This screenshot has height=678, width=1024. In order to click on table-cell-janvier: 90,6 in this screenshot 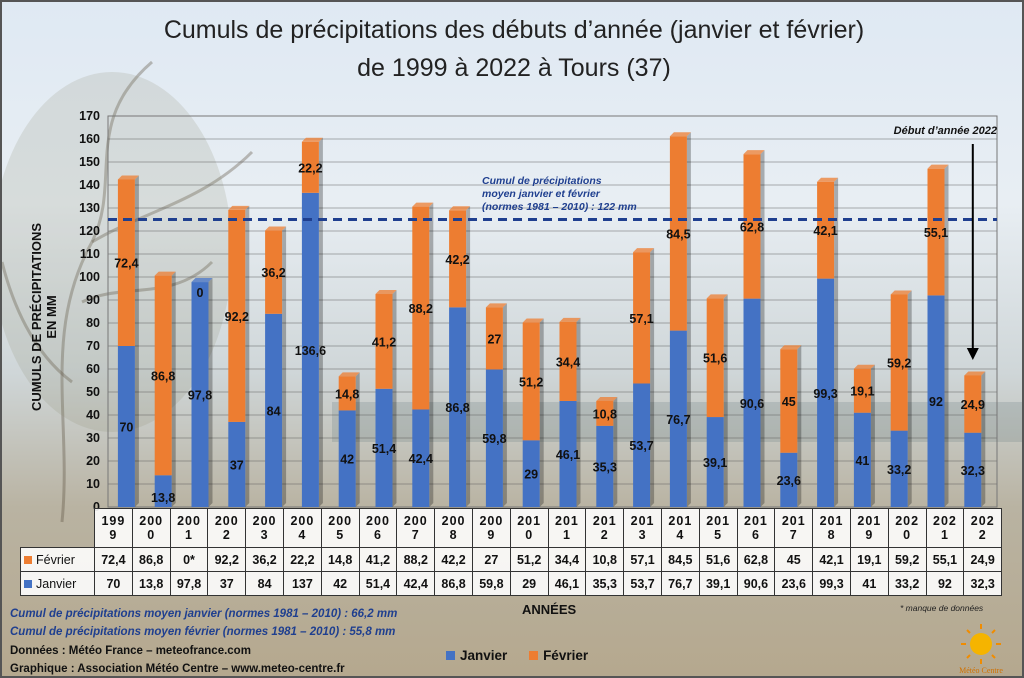, I will do `click(756, 583)`.